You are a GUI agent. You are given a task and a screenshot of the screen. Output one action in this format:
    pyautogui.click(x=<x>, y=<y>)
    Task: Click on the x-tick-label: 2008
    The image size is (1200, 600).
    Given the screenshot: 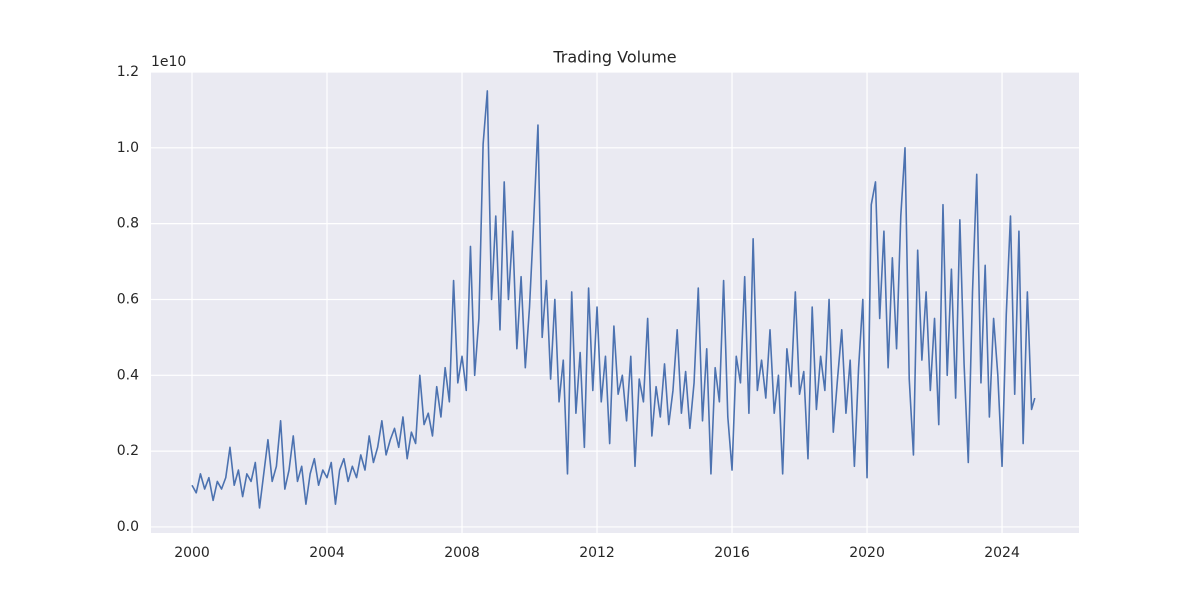 What is the action you would take?
    pyautogui.click(x=462, y=553)
    